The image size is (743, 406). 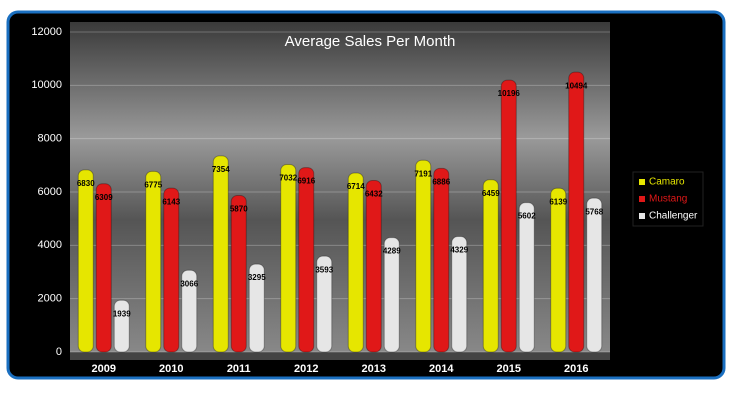 What do you see at coordinates (441, 181) in the screenshot?
I see `data-label: 6886` at bounding box center [441, 181].